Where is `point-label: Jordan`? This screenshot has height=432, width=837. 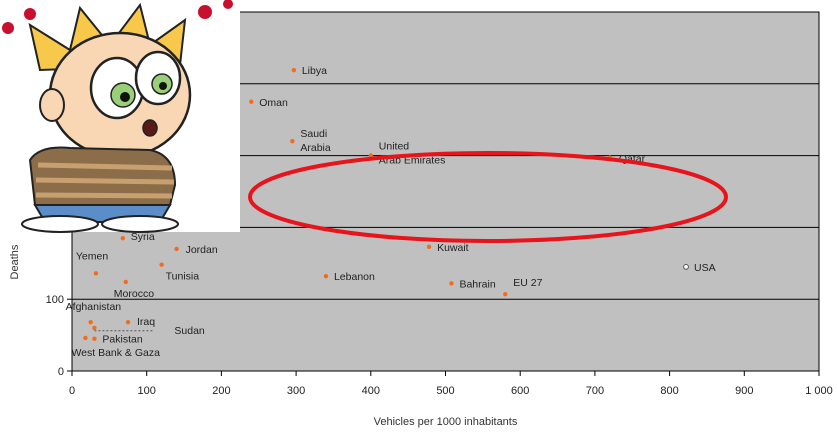
point-label: Jordan is located at coordinates (202, 250).